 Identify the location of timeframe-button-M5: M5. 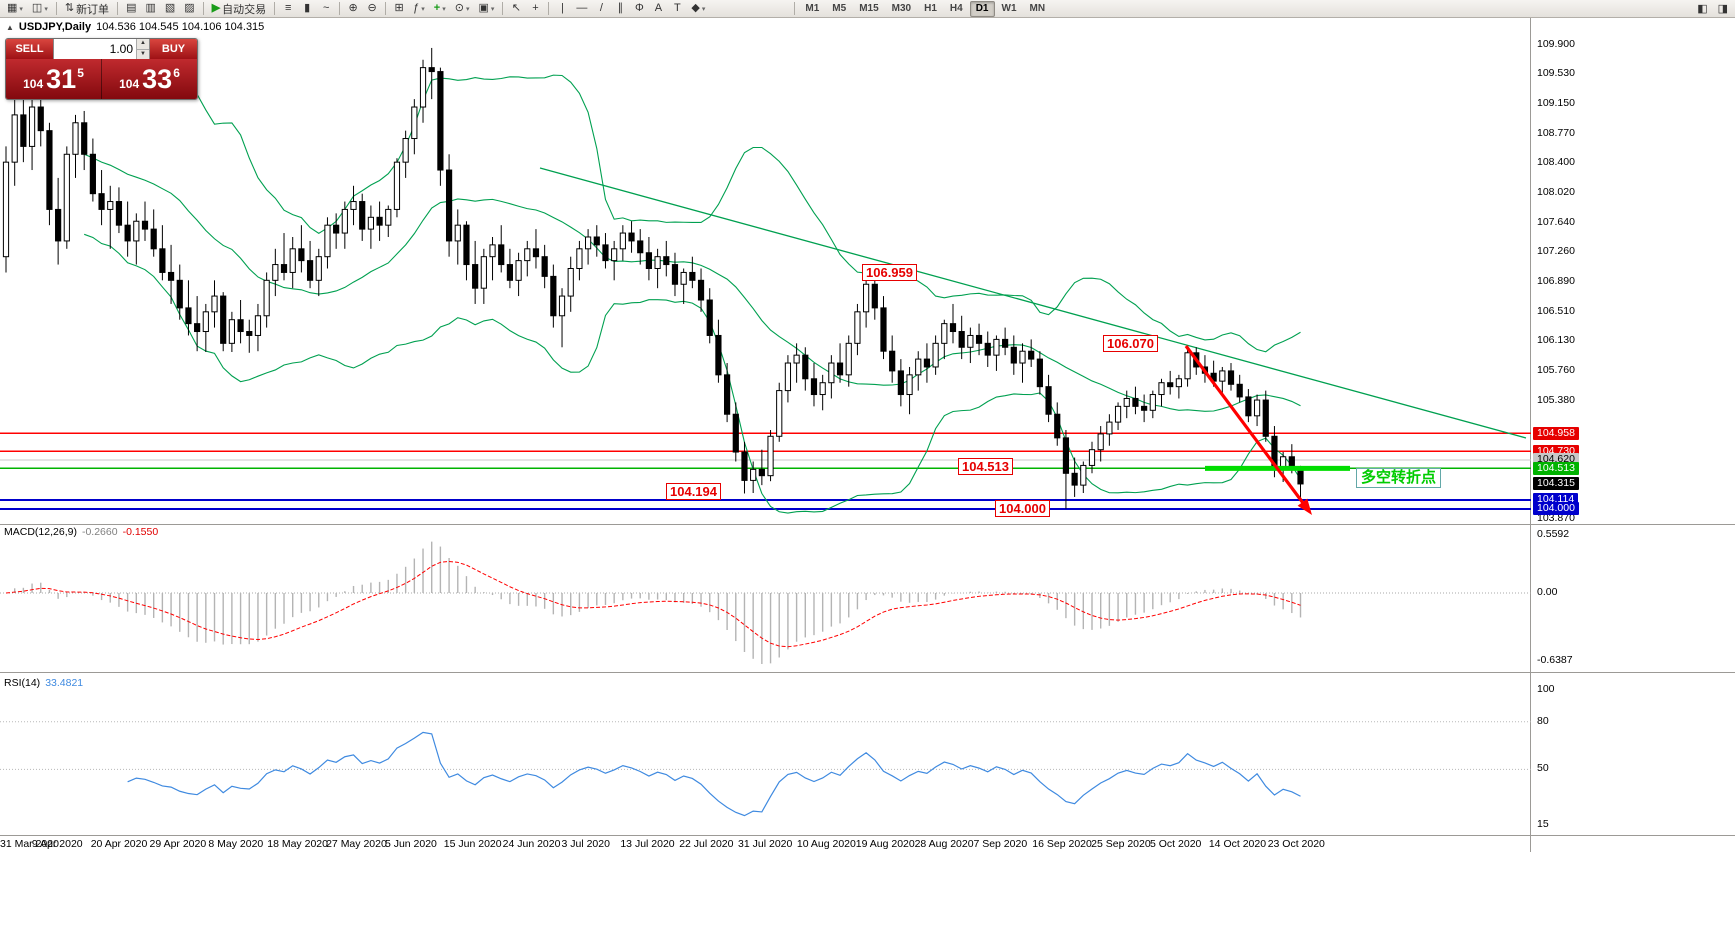
(839, 8).